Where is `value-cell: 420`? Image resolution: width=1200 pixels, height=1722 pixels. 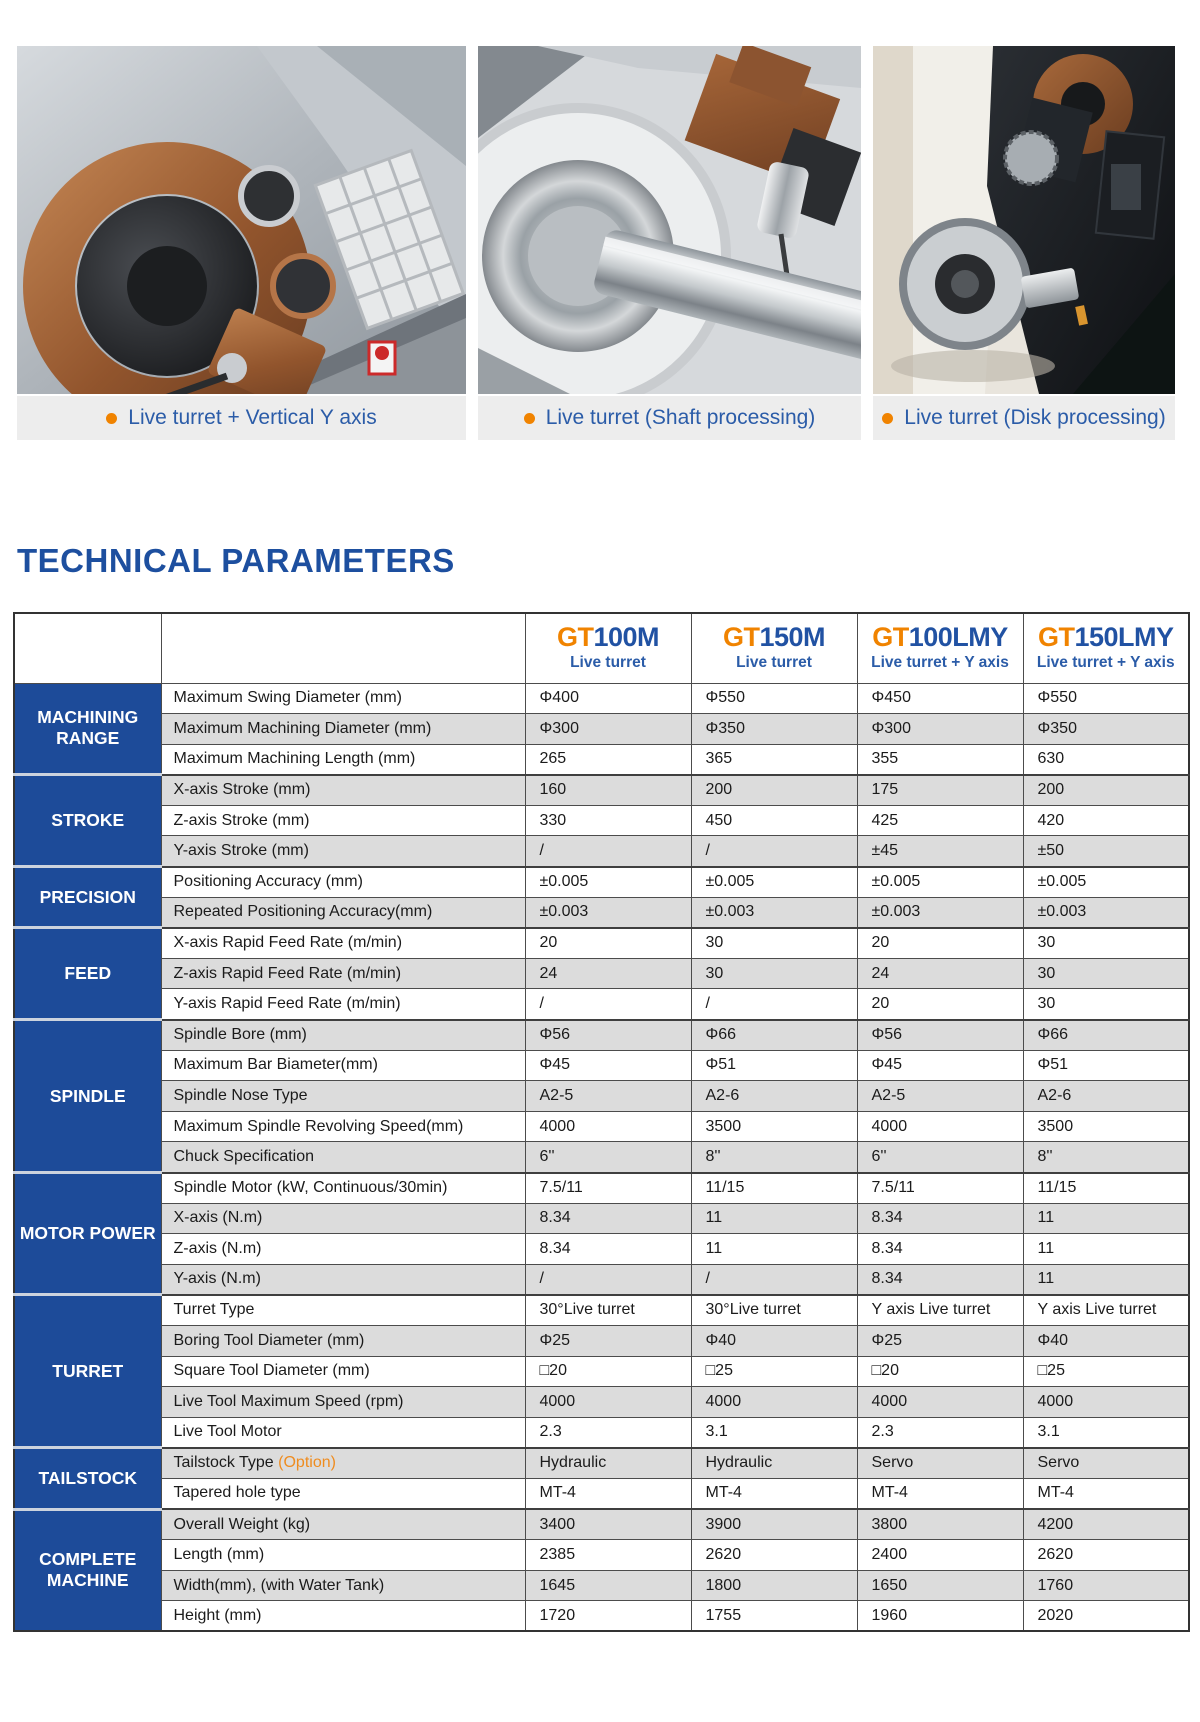
value-cell: 420 is located at coordinates (1106, 820).